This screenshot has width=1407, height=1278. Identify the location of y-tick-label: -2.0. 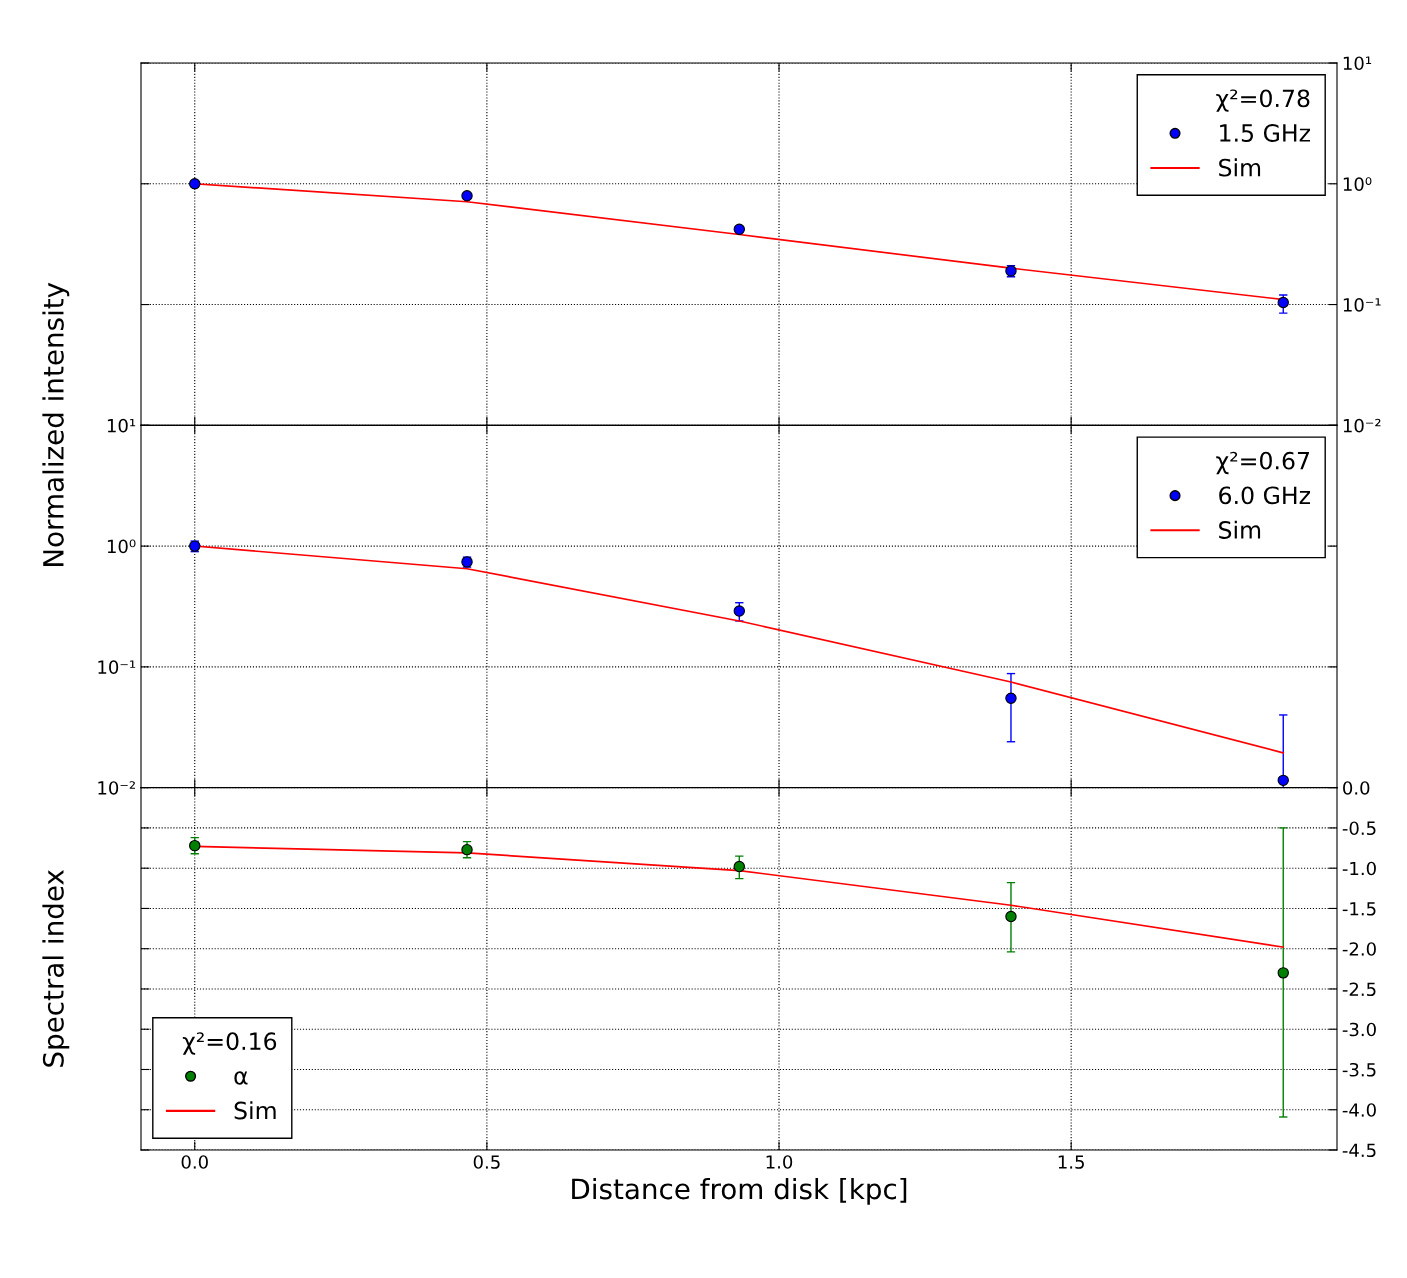
(1359, 949).